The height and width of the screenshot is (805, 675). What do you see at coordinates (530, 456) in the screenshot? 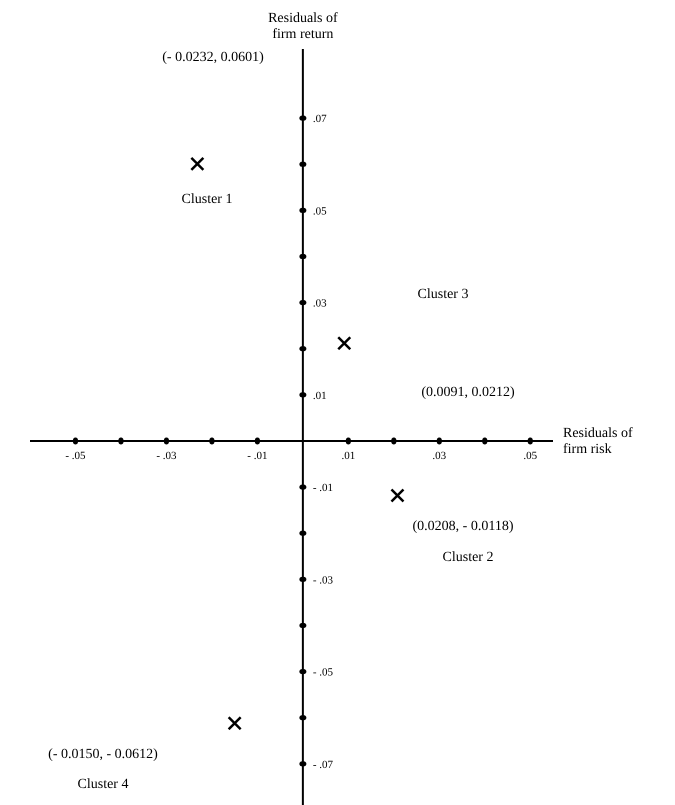
I see `x-tick-label: .05` at bounding box center [530, 456].